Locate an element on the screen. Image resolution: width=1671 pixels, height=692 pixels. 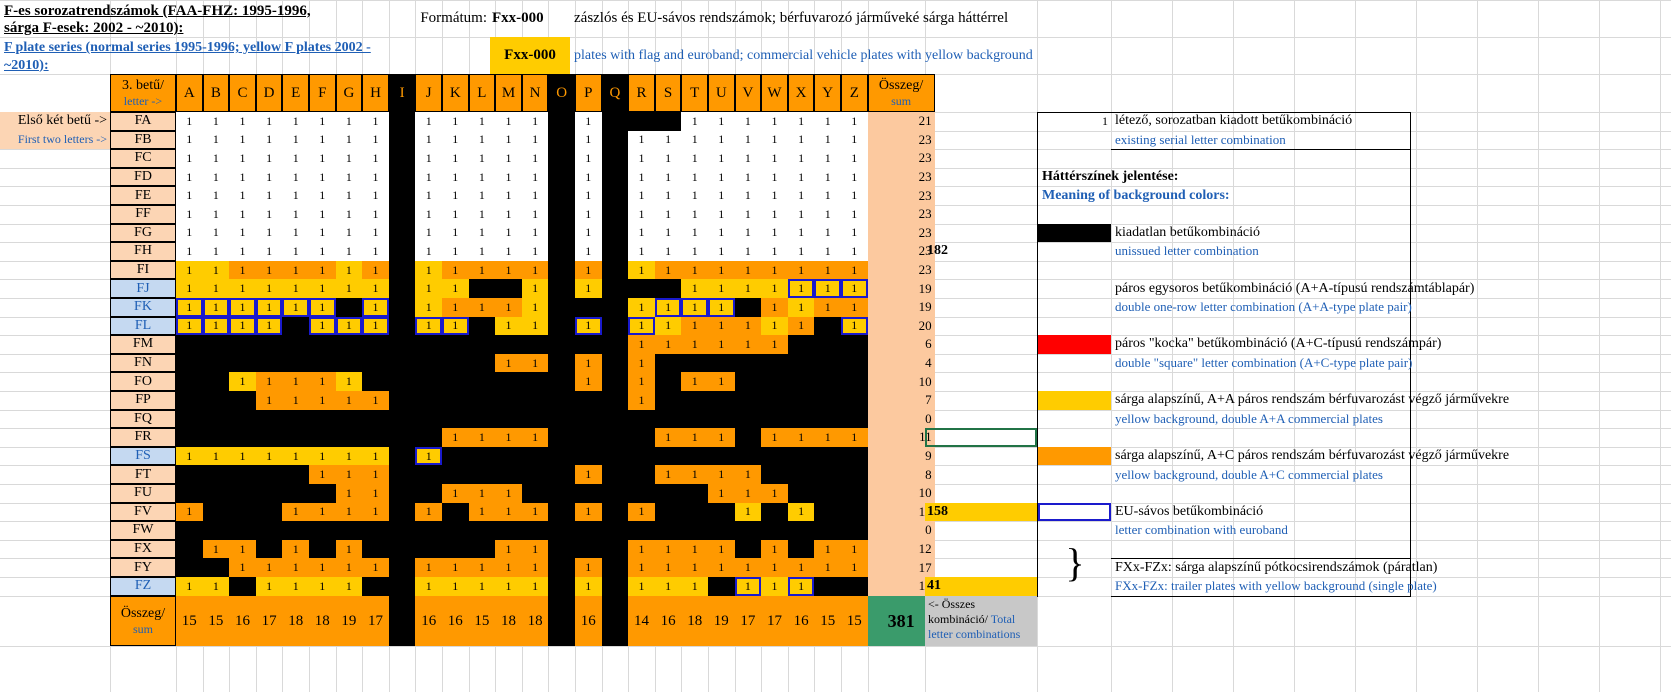
col-header-t: T is located at coordinates (694, 93).